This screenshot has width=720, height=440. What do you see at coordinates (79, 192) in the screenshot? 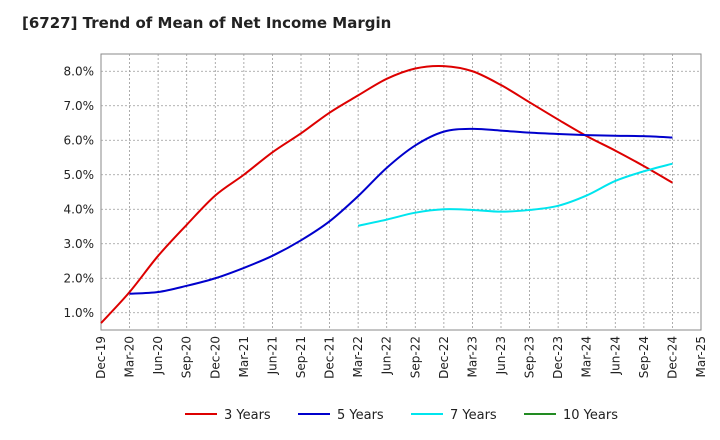
I see `y-axis: 1.0% 2.0% 3.0% 4.0% 5.0% 6.0% 7.0% 8.0%` at bounding box center [79, 192].